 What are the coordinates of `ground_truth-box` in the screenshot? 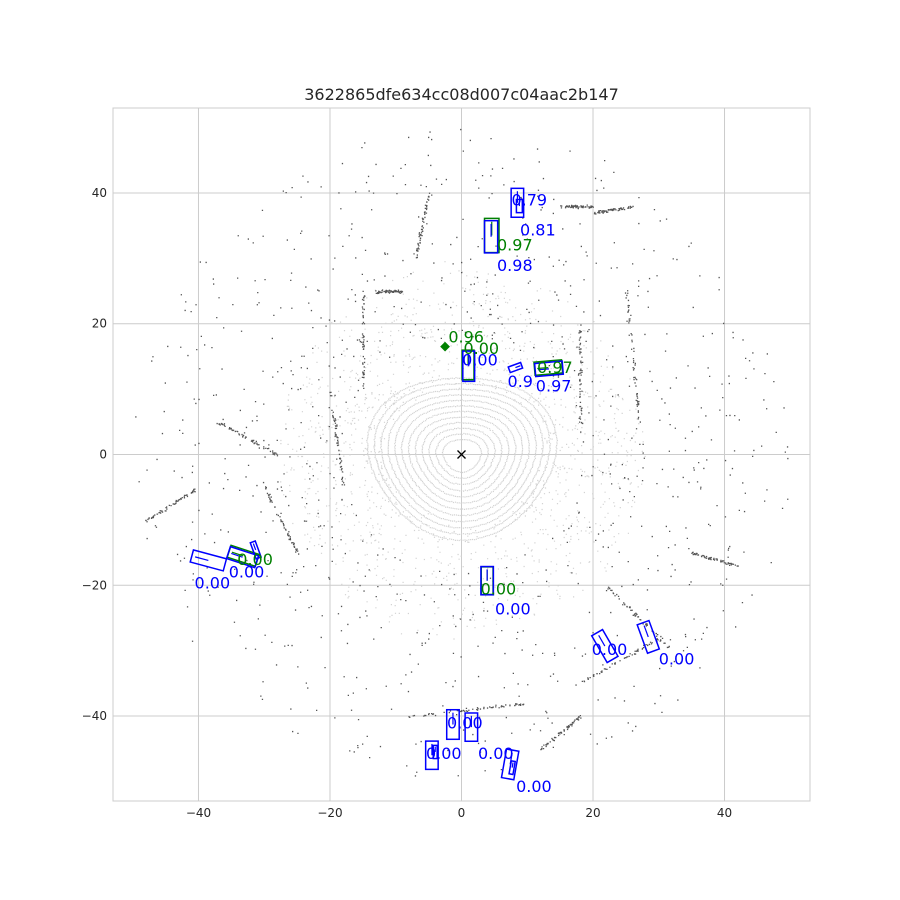 It's located at (445, 346).